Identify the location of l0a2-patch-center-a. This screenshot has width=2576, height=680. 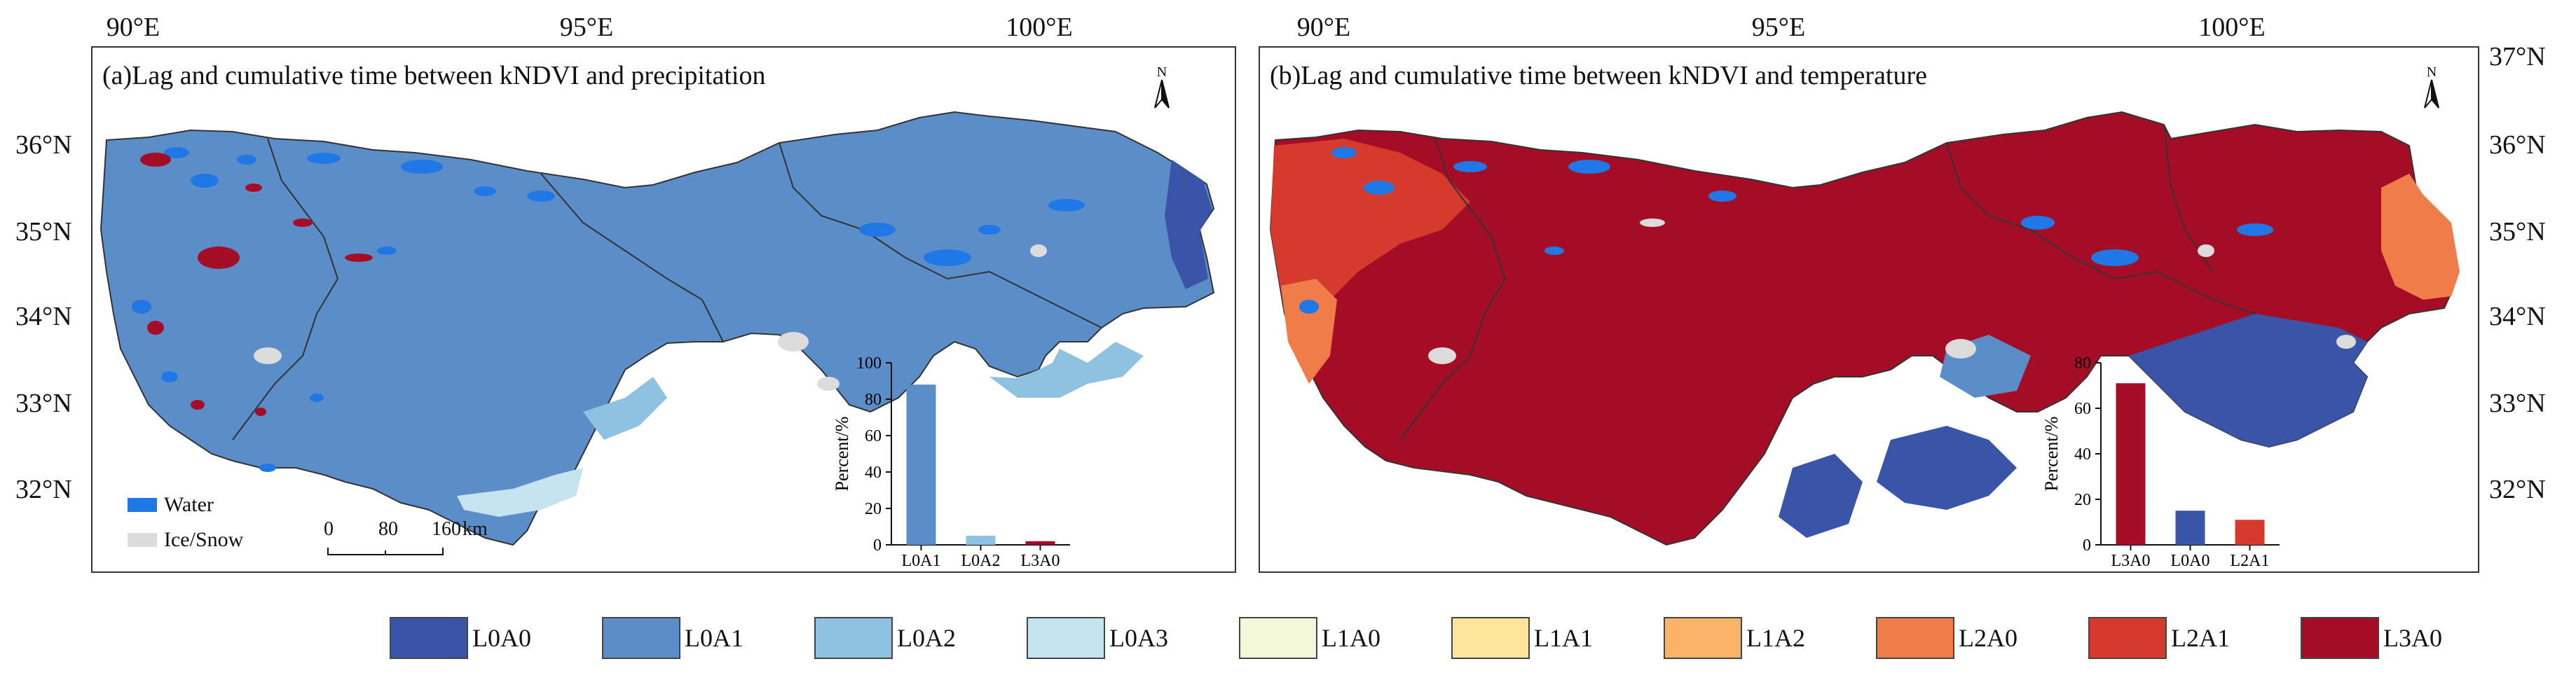
(625, 408).